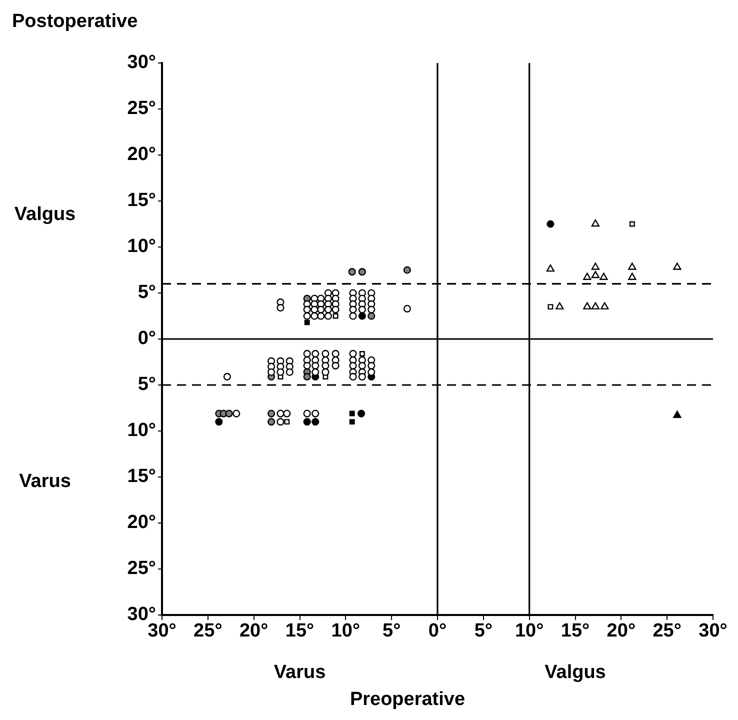 This screenshot has width=738, height=720. I want to click on y-tick-label: 30°, so click(141, 63).